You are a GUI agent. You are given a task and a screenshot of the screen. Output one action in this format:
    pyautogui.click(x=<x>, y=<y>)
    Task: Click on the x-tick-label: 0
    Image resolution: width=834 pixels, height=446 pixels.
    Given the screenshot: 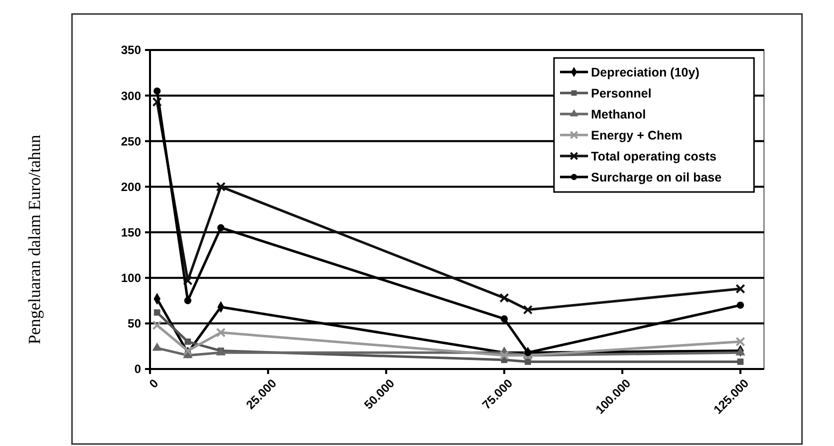 What is the action you would take?
    pyautogui.click(x=154, y=383)
    